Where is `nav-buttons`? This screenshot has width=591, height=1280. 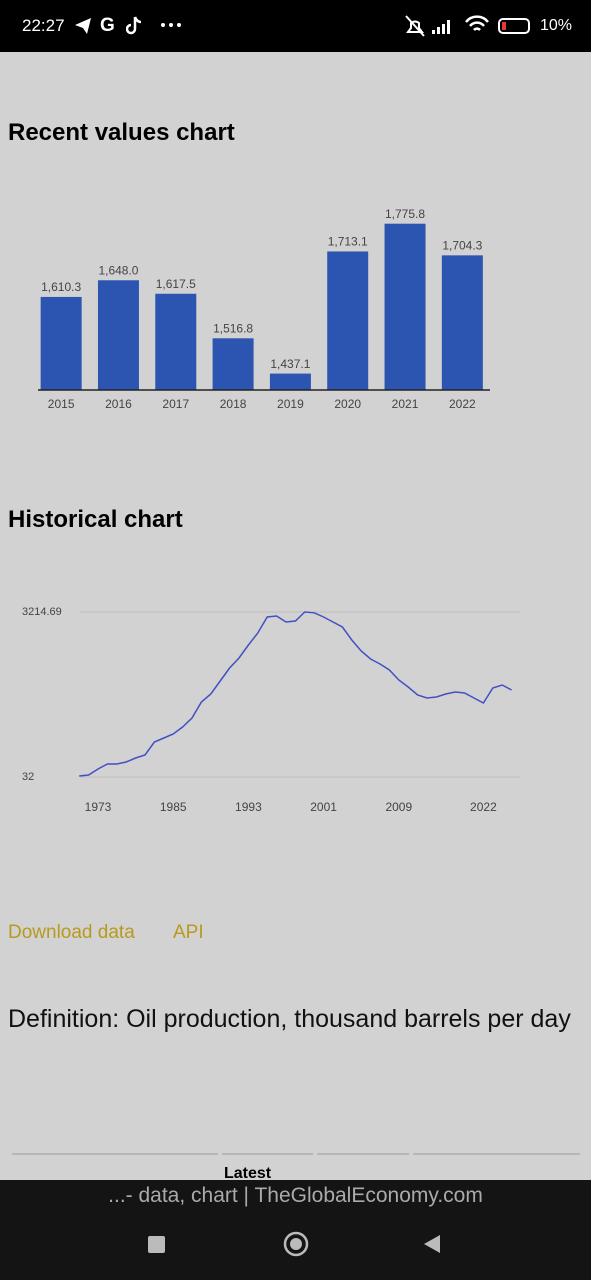
nav-buttons is located at coordinates (294, 1244).